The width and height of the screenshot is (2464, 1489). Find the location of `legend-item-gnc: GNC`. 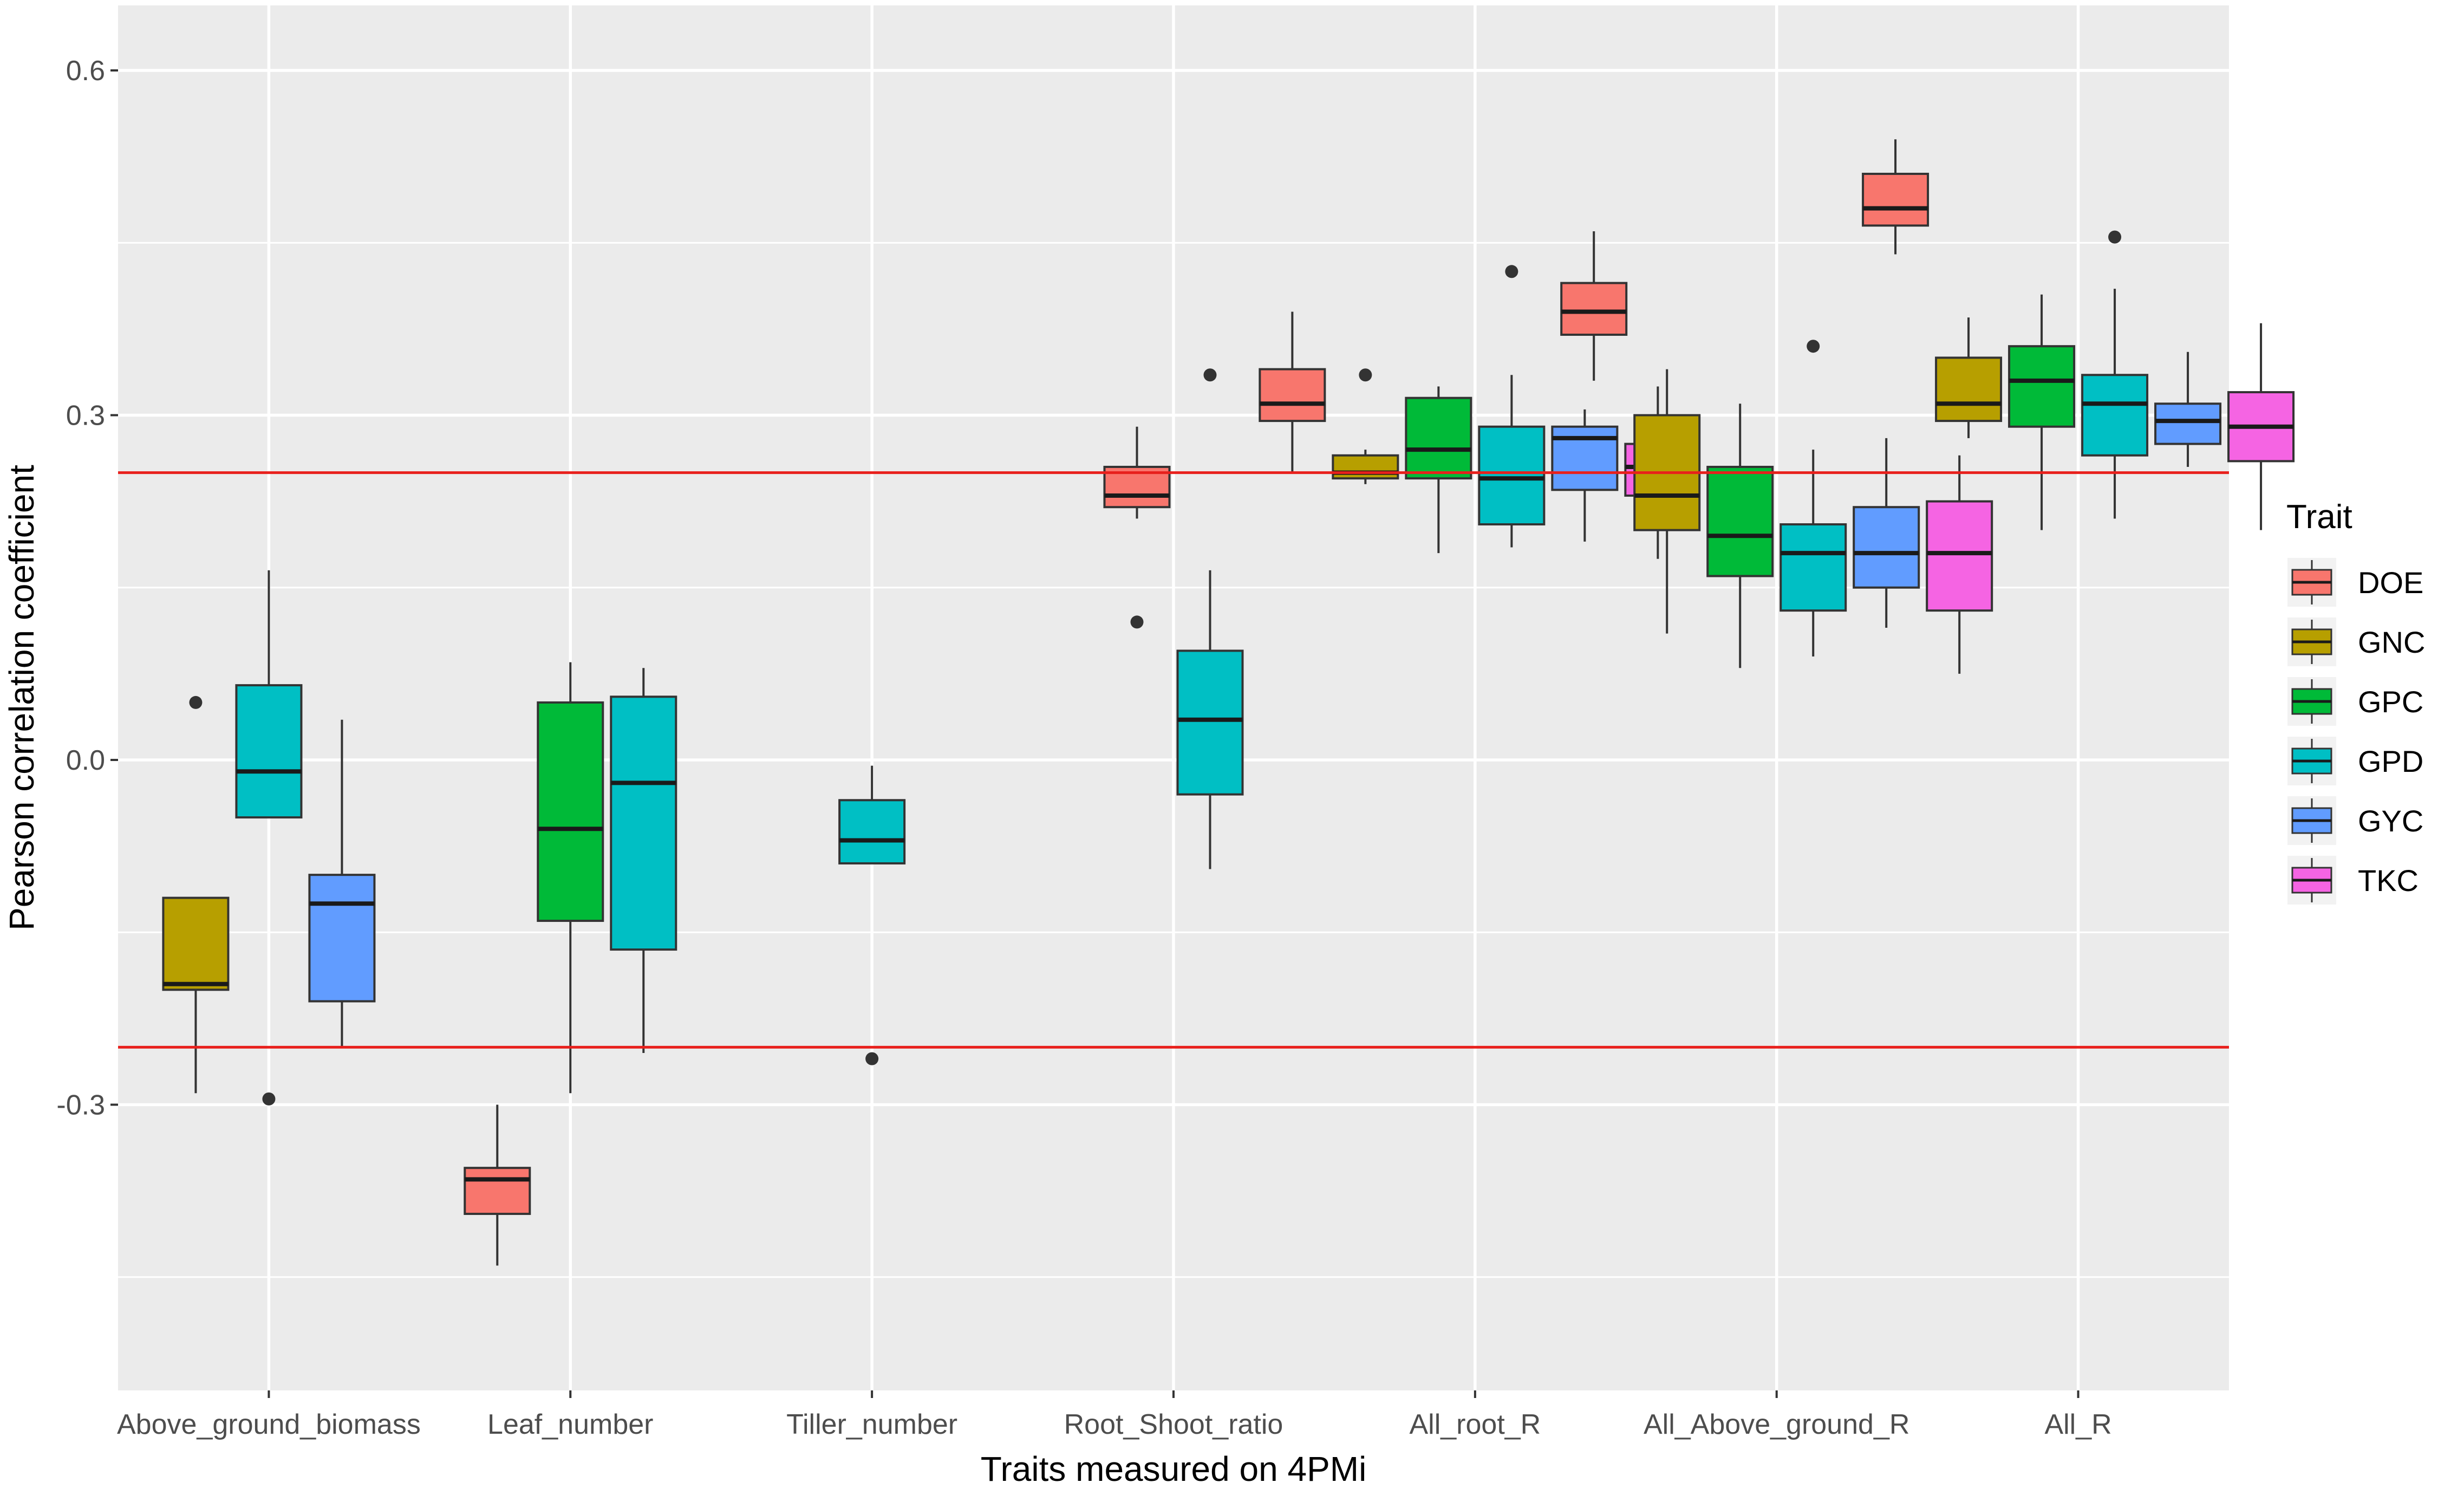

legend-item-gnc: GNC is located at coordinates (2356, 641).